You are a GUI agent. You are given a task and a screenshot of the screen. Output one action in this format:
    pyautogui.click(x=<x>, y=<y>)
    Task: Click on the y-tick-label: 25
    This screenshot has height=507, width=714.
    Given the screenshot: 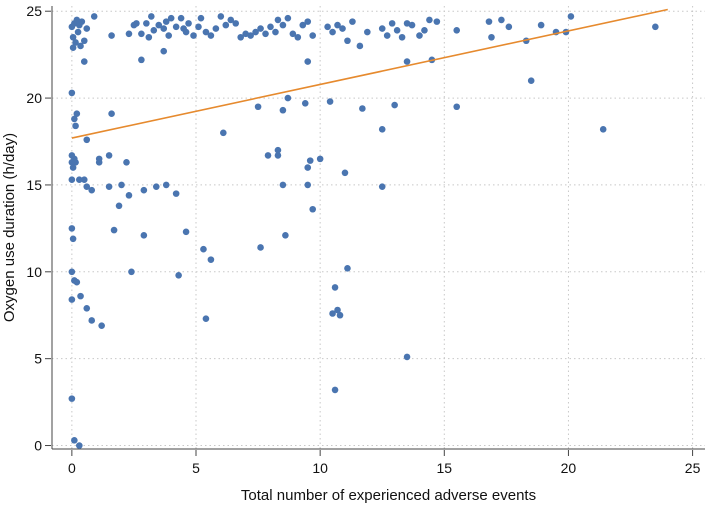 What is the action you would take?
    pyautogui.click(x=34, y=11)
    